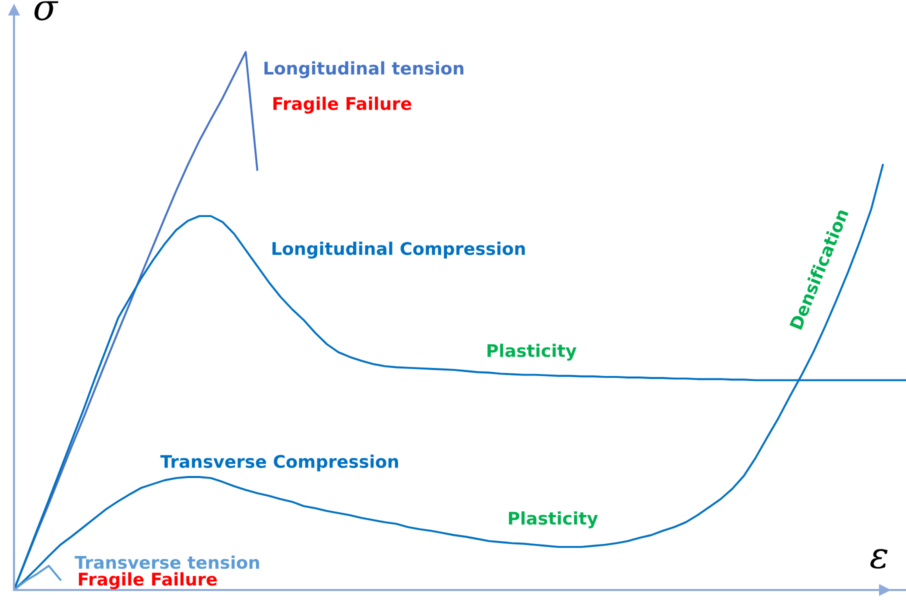  I want to click on y-axis-title: σ, so click(46, 10).